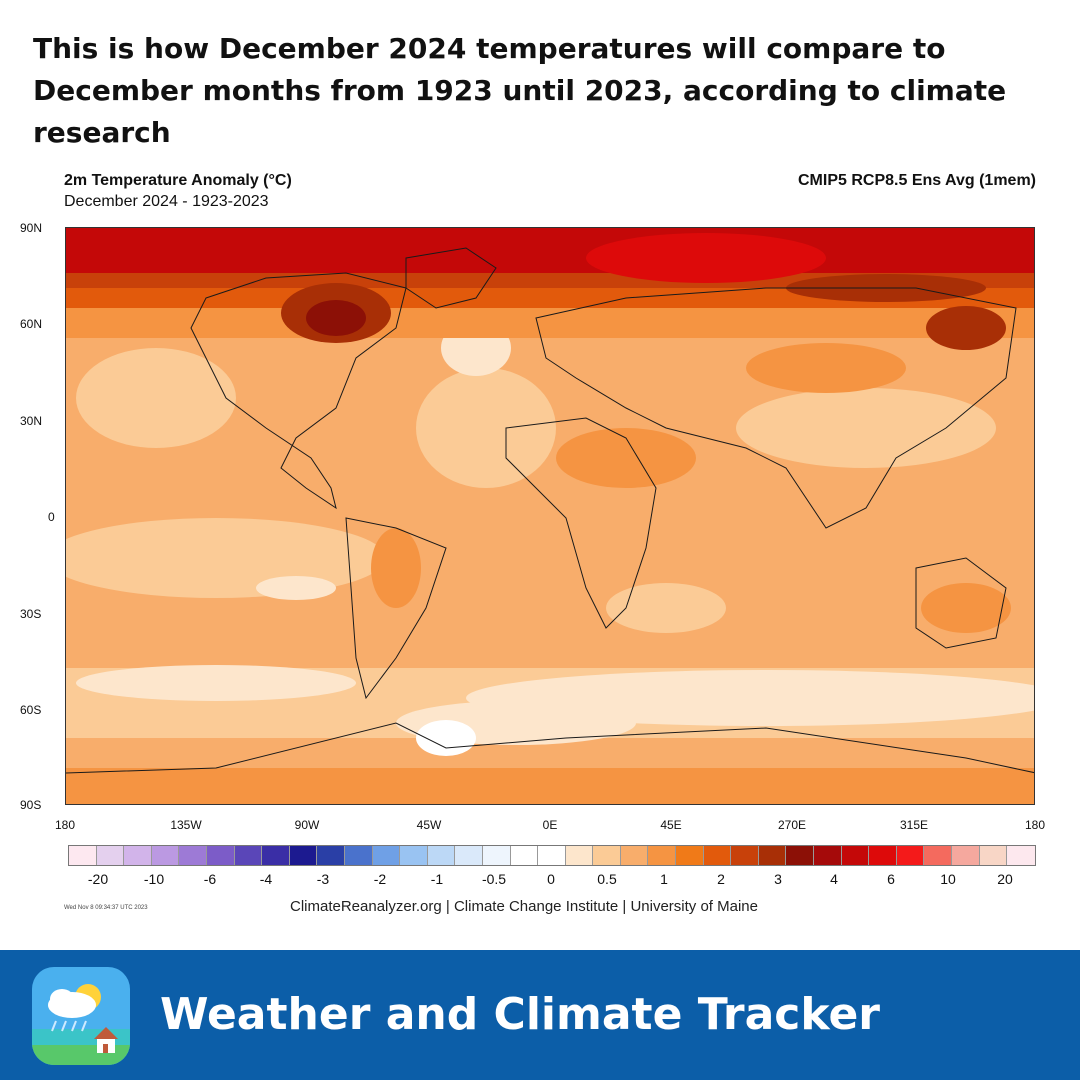  Describe the element at coordinates (607, 879) in the screenshot. I see `colorbar-label: 0.5` at that location.